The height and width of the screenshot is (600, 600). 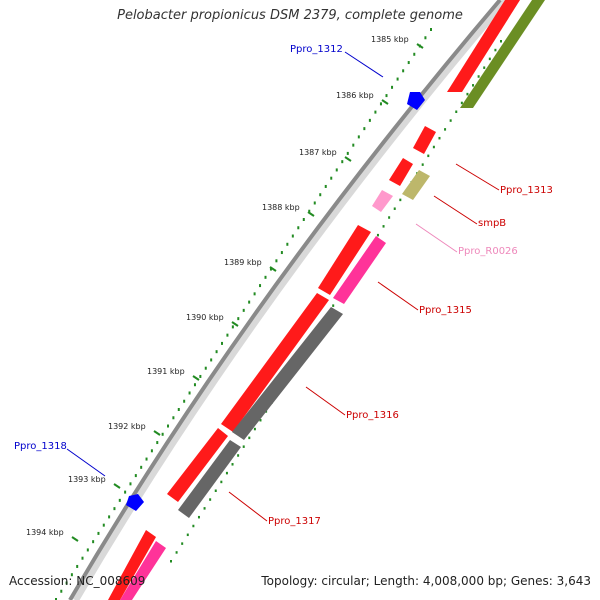 I want to click on gene-label: smpB, so click(x=492, y=223).